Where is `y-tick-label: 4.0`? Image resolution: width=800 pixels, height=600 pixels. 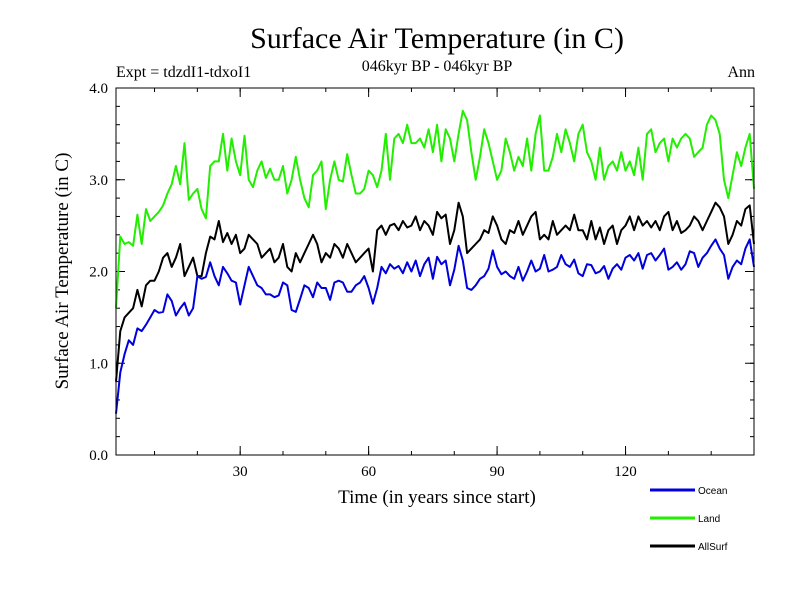
y-tick-label: 4.0 is located at coordinates (98, 89).